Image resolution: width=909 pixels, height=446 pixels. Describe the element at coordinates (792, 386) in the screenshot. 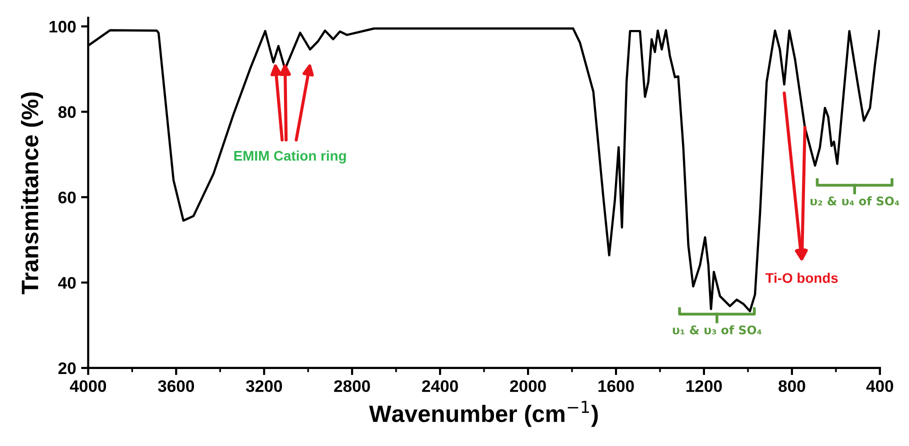

I see `x-tick-label: 800` at that location.